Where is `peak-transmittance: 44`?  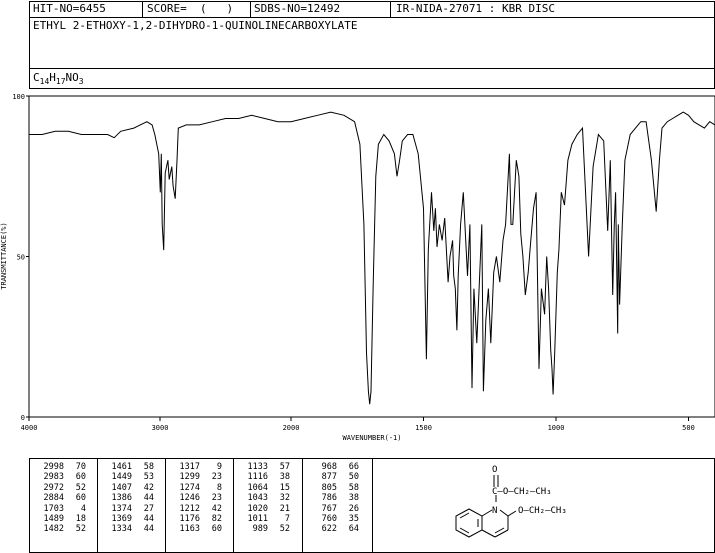
peak-transmittance: 44 is located at coordinates (148, 498).